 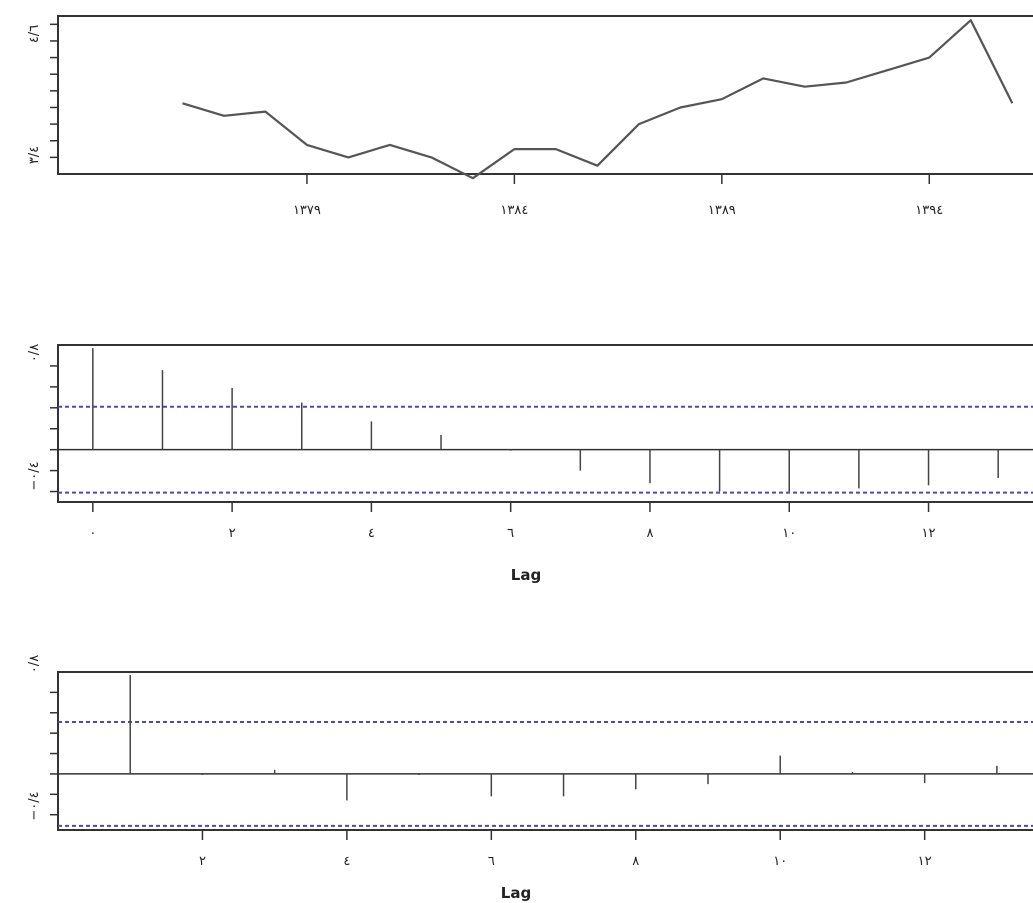 What do you see at coordinates (929, 210) in the screenshot?
I see `x-tick-label: ۱۳۹٤` at bounding box center [929, 210].